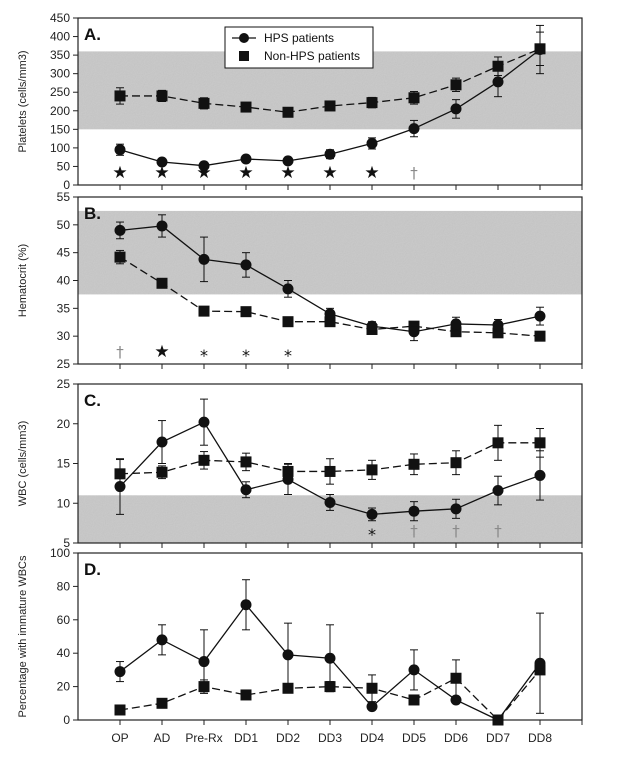  What do you see at coordinates (60, 92) in the screenshot?
I see `y-tick-label: 250` at bounding box center [60, 92].